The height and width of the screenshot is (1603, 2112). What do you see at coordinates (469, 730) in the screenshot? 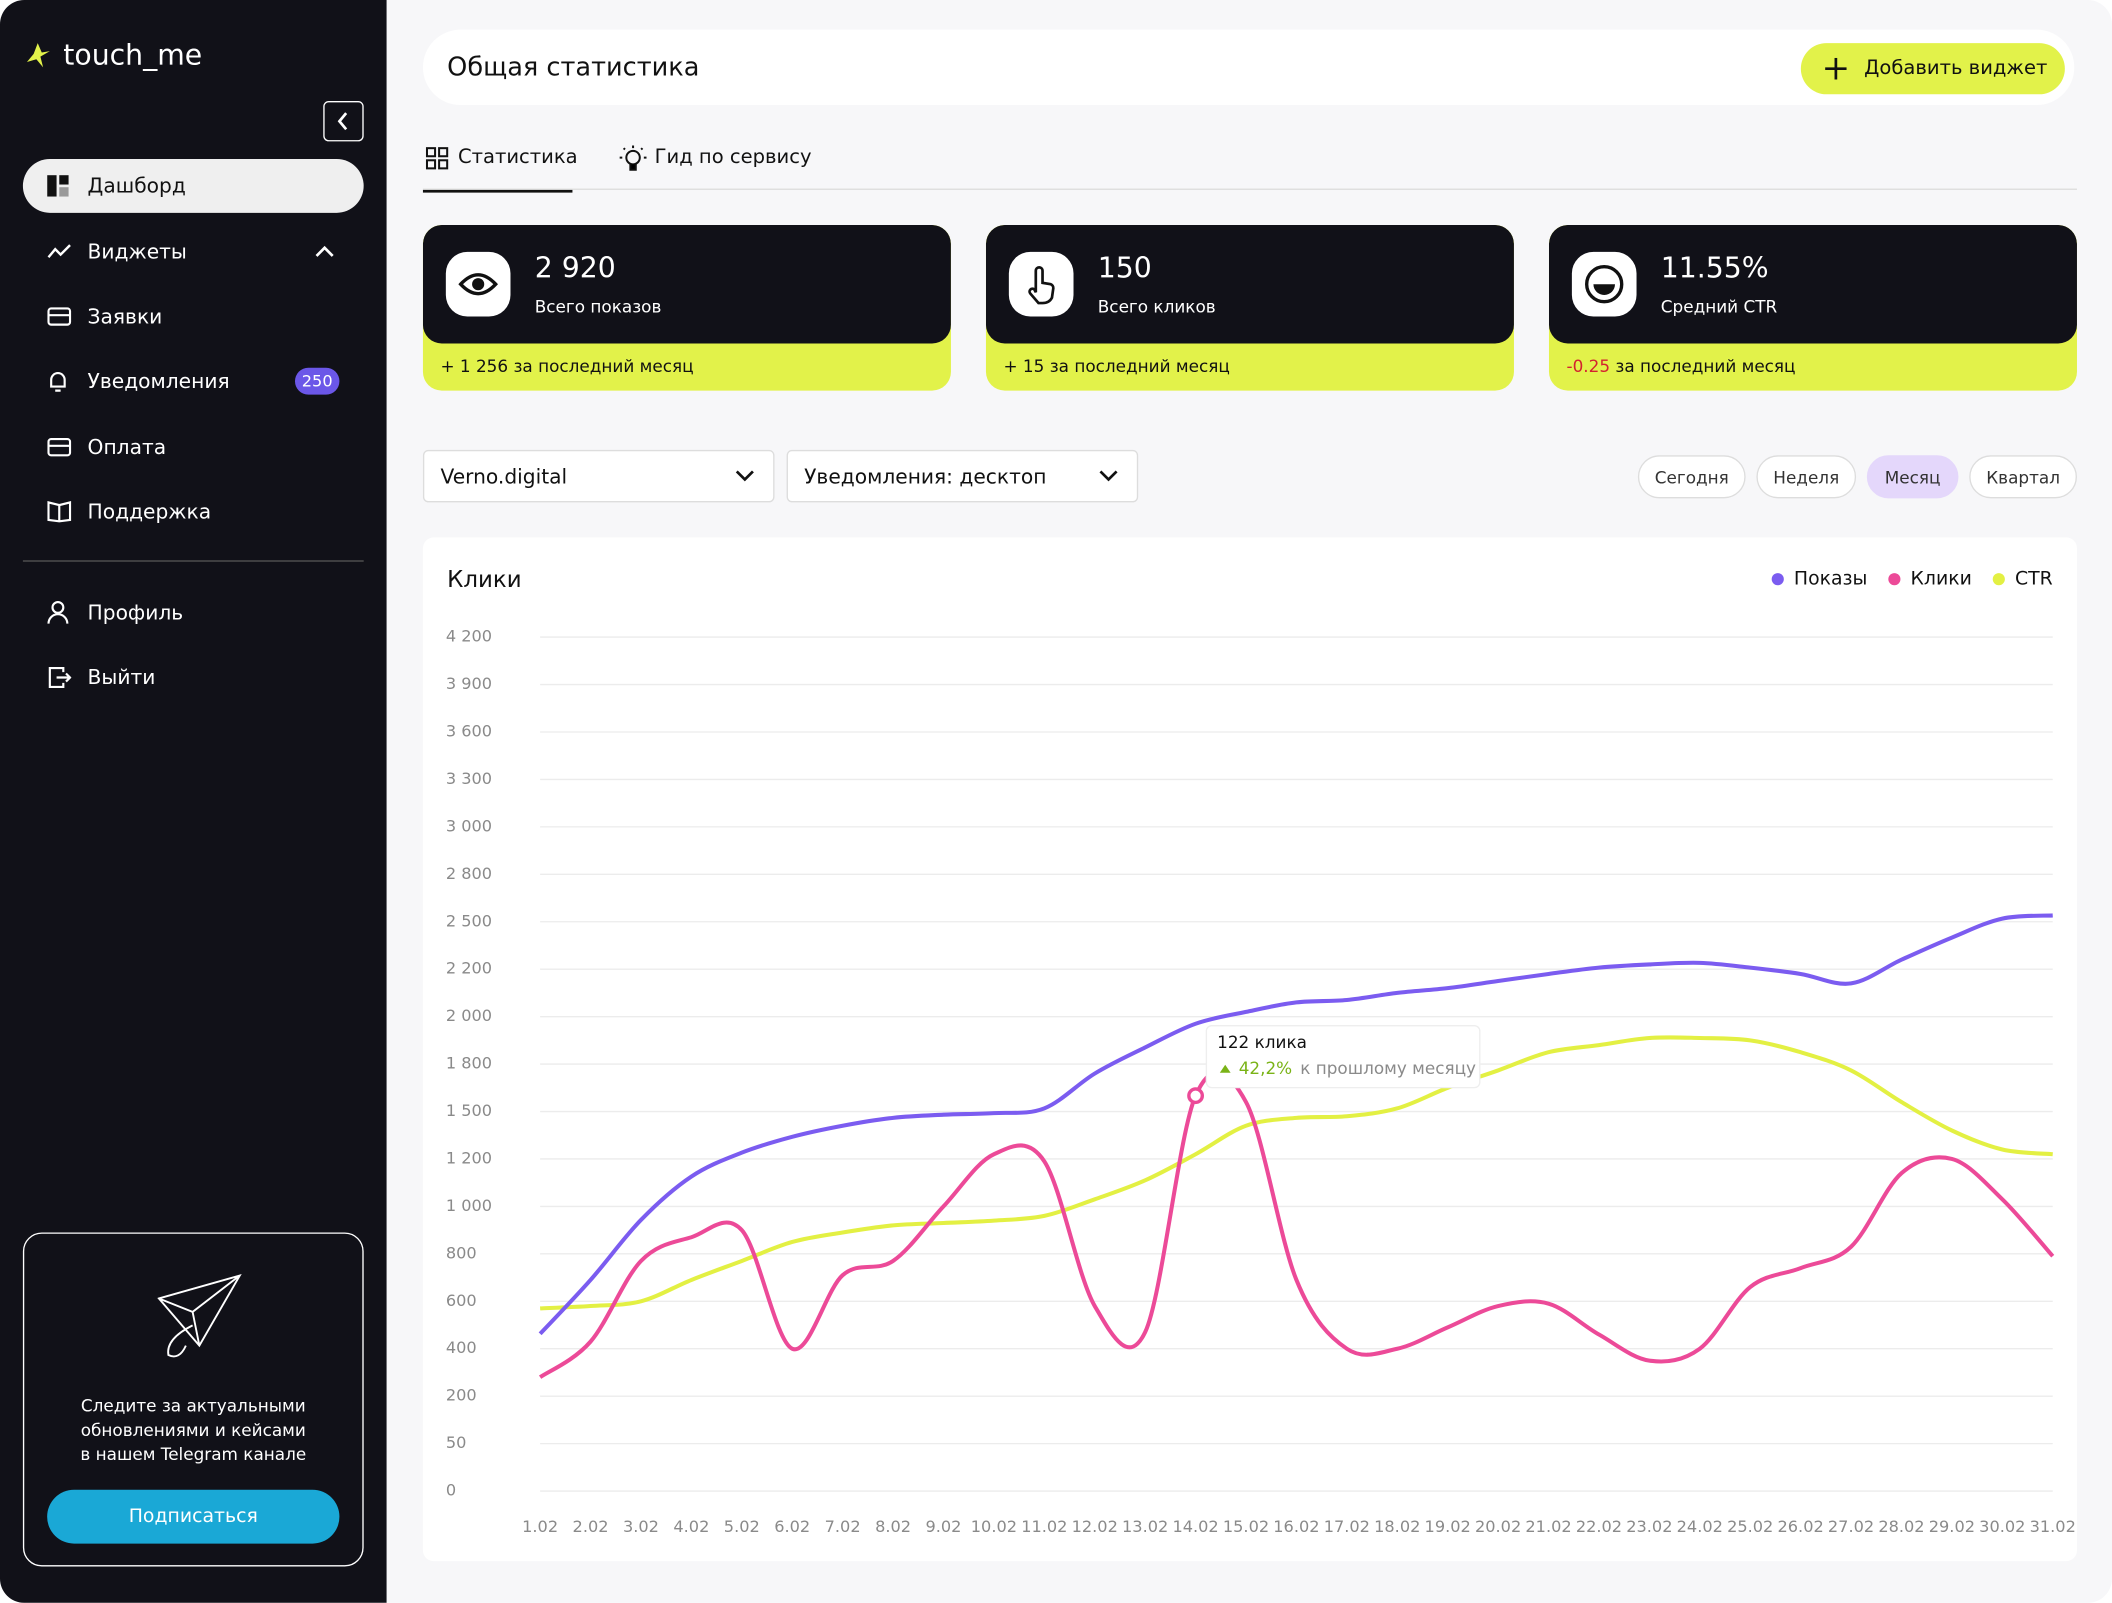
I see `y-tick-label: 3 600` at bounding box center [469, 730].